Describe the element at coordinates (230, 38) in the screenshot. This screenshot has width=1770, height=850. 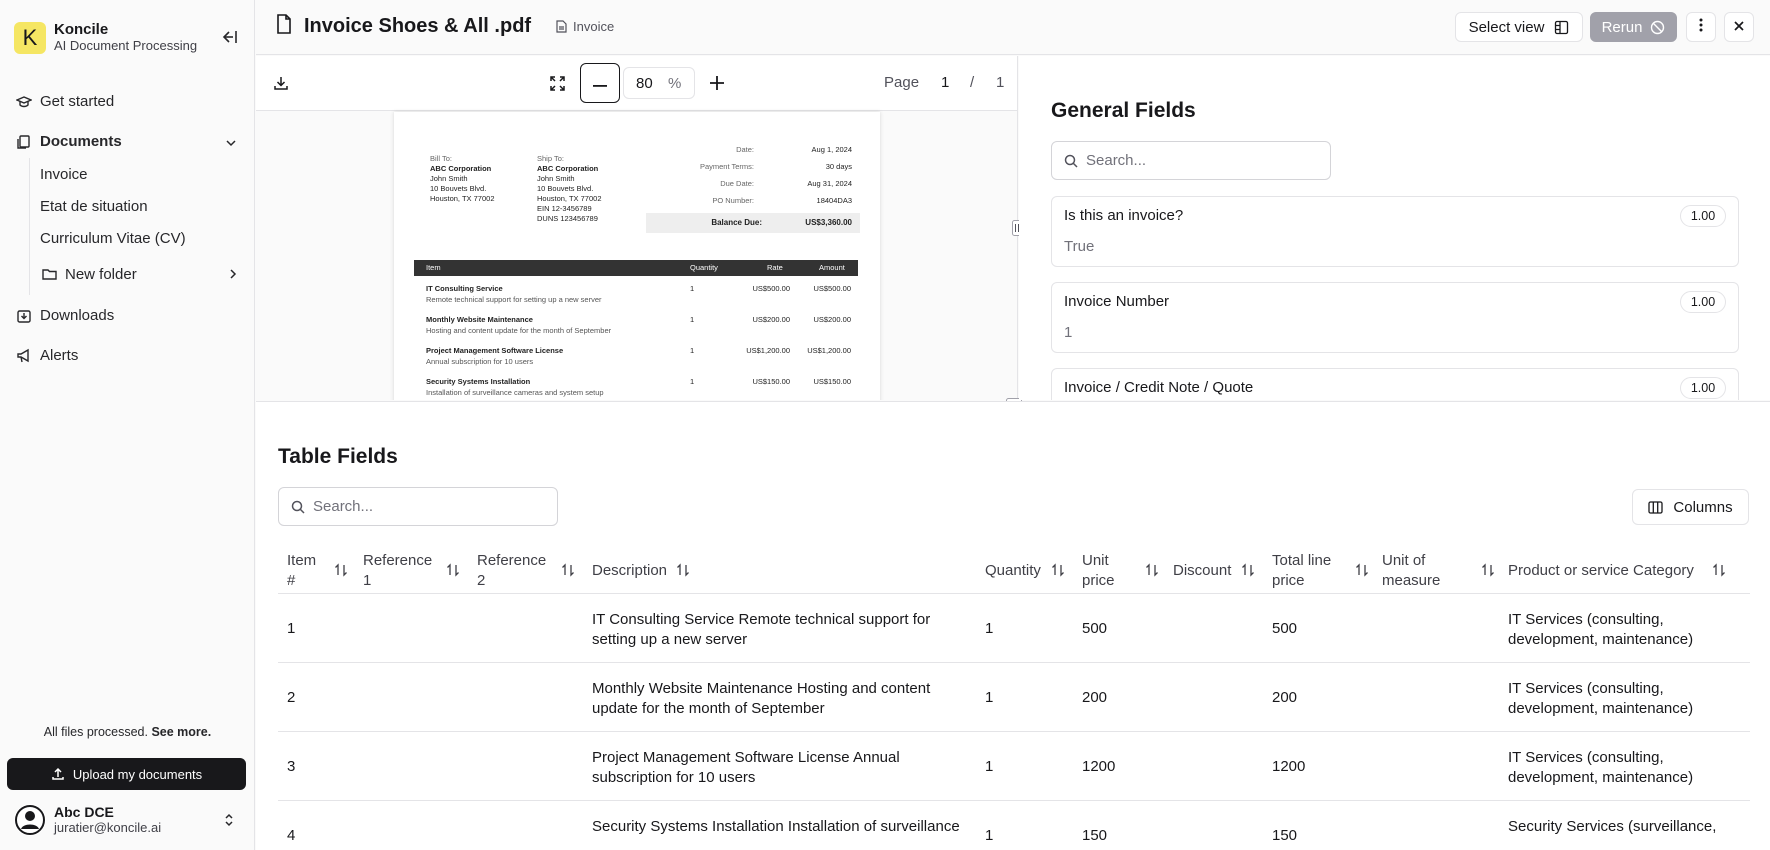
I see `collapse-sidebar-icon` at that location.